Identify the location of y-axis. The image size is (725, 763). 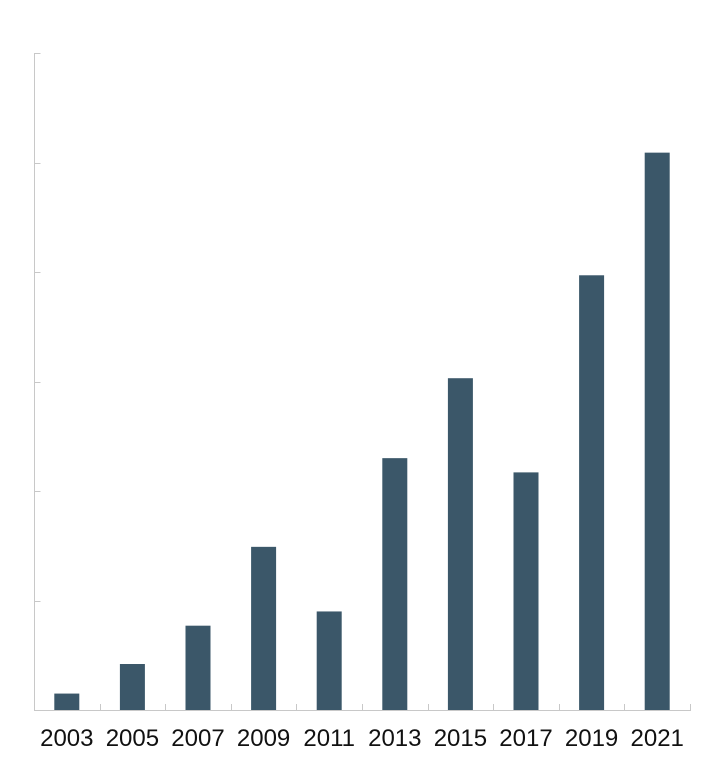
(37, 382).